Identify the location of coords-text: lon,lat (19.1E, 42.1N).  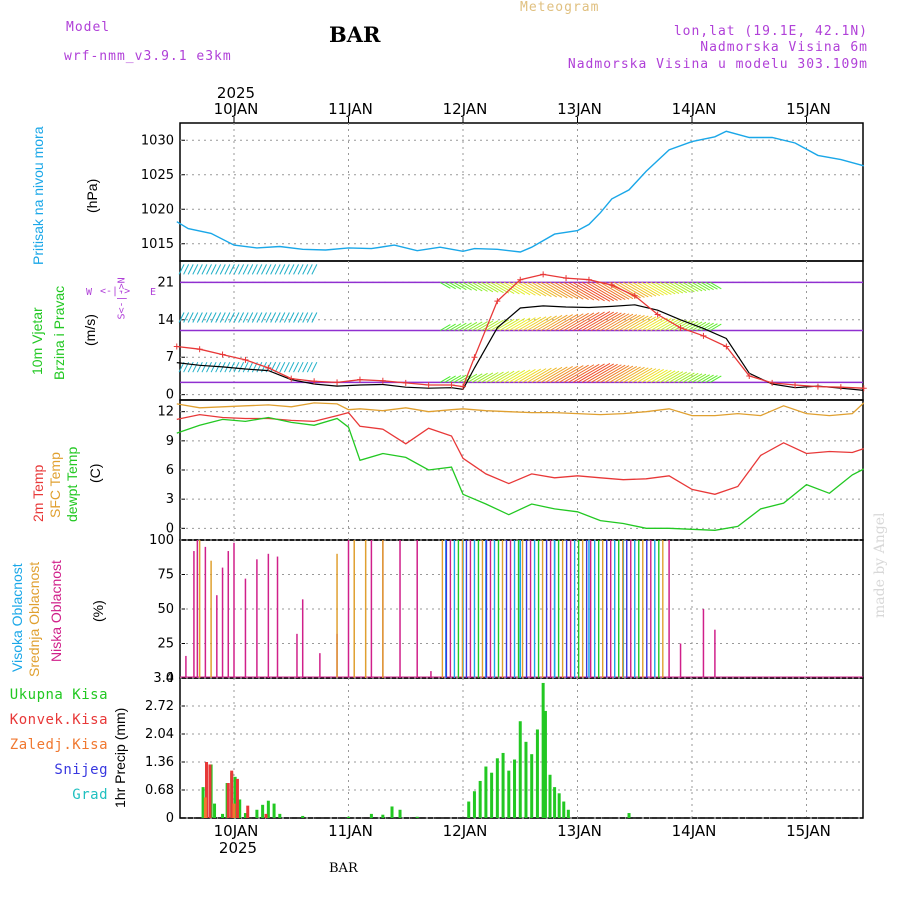
(770, 31).